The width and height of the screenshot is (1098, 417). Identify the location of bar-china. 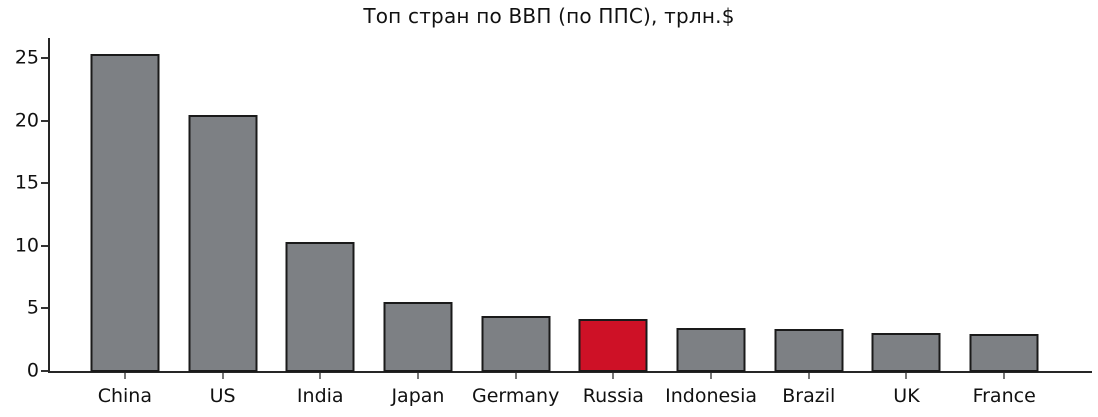
(125, 213).